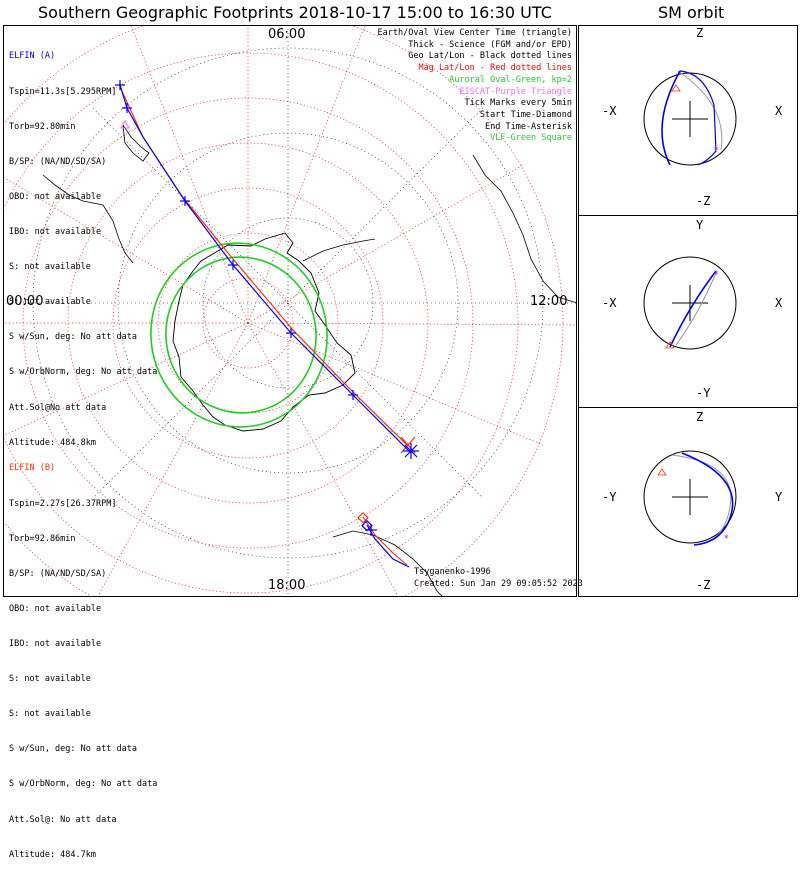 This screenshot has width=800, height=873. Describe the element at coordinates (83, 784) in the screenshot. I see `elfin-b-line: S w/OrbNorm, deg: No att data` at that location.